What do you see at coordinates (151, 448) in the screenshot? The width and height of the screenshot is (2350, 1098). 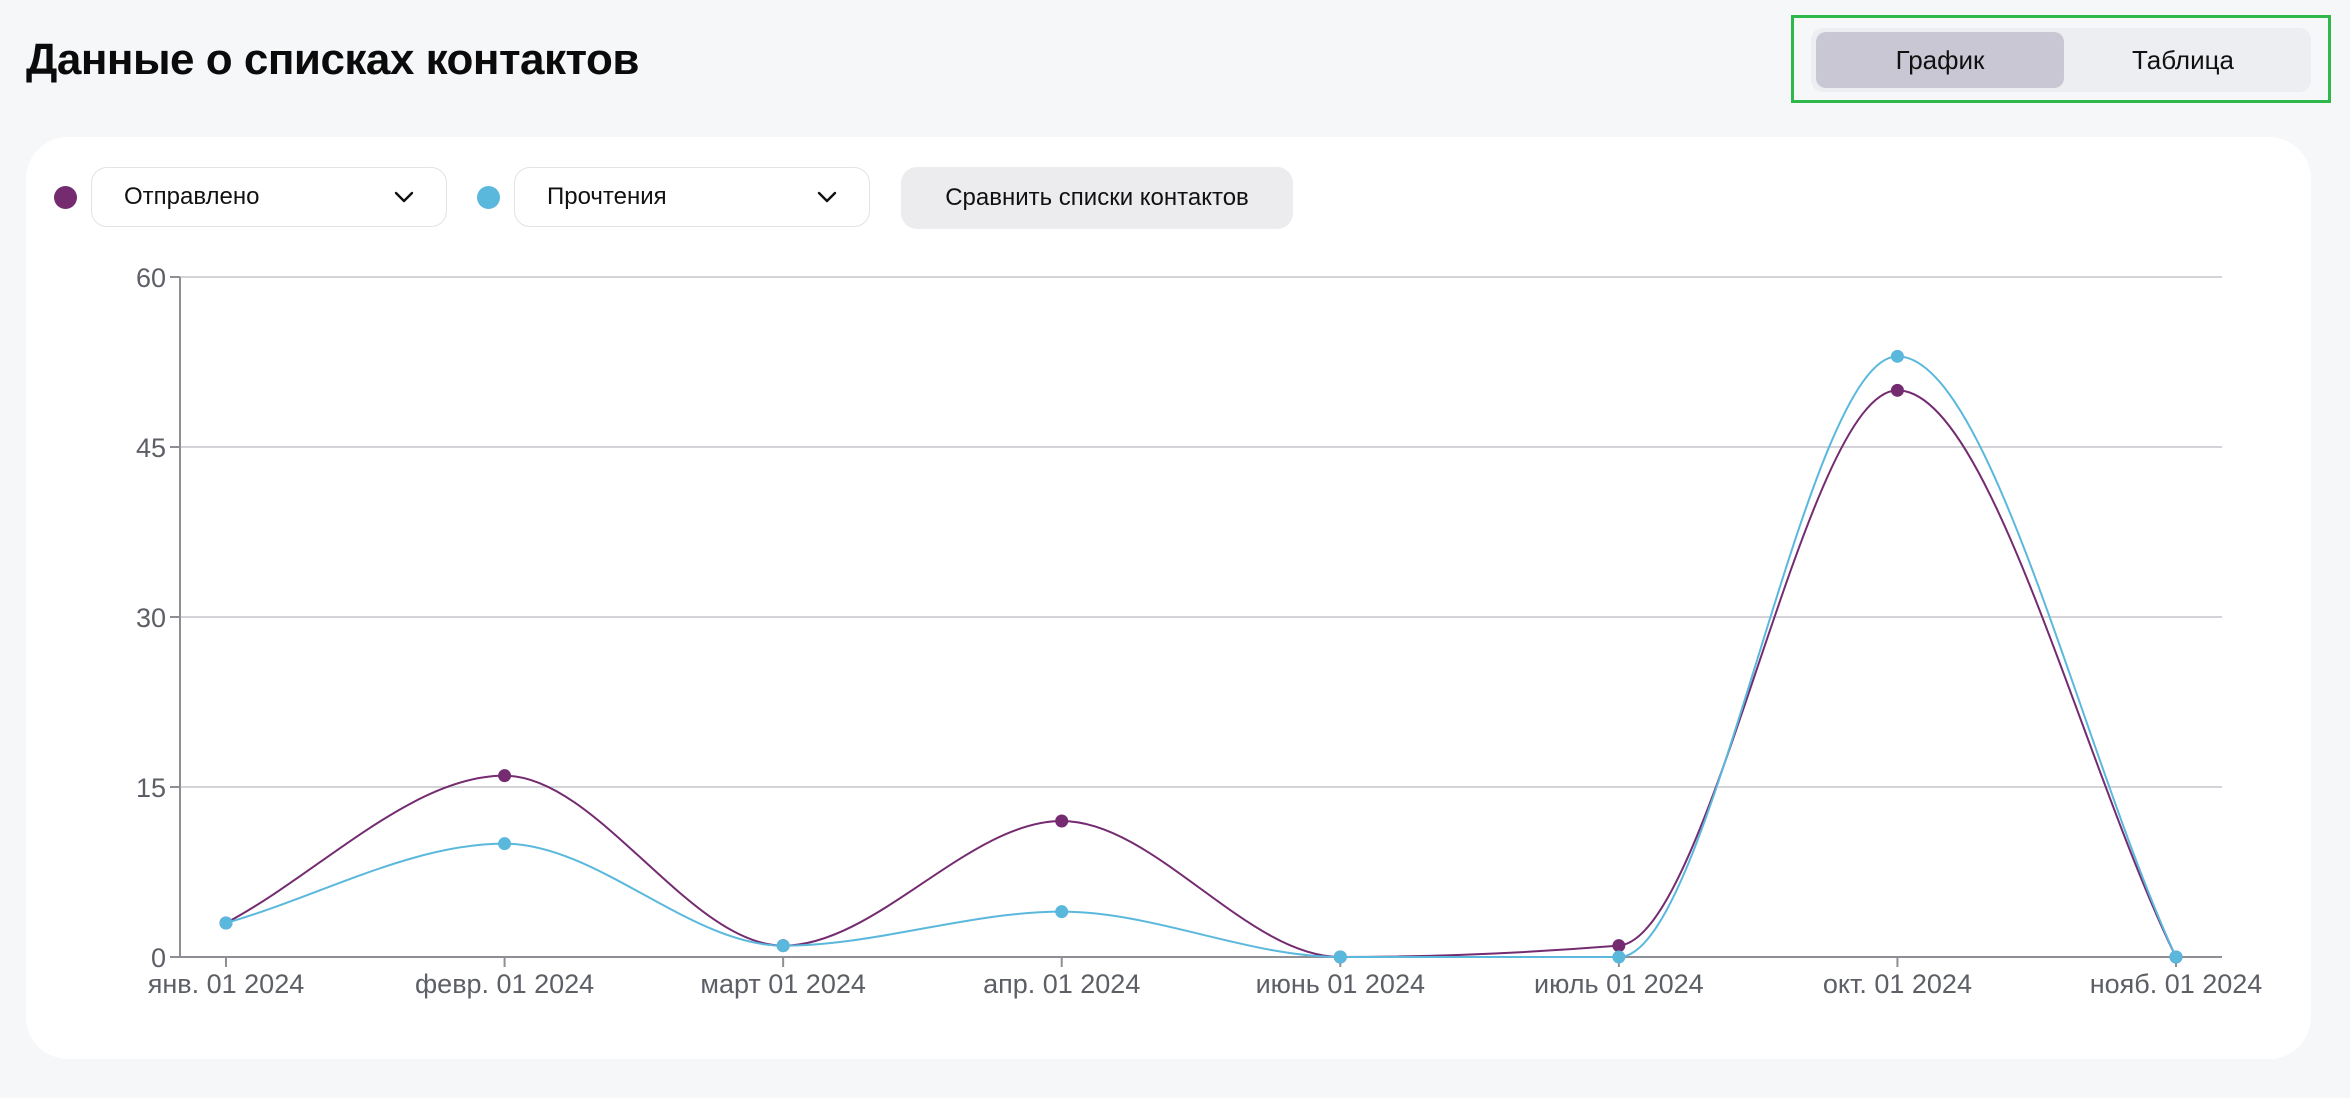 I see `y-tick-label: 45` at bounding box center [151, 448].